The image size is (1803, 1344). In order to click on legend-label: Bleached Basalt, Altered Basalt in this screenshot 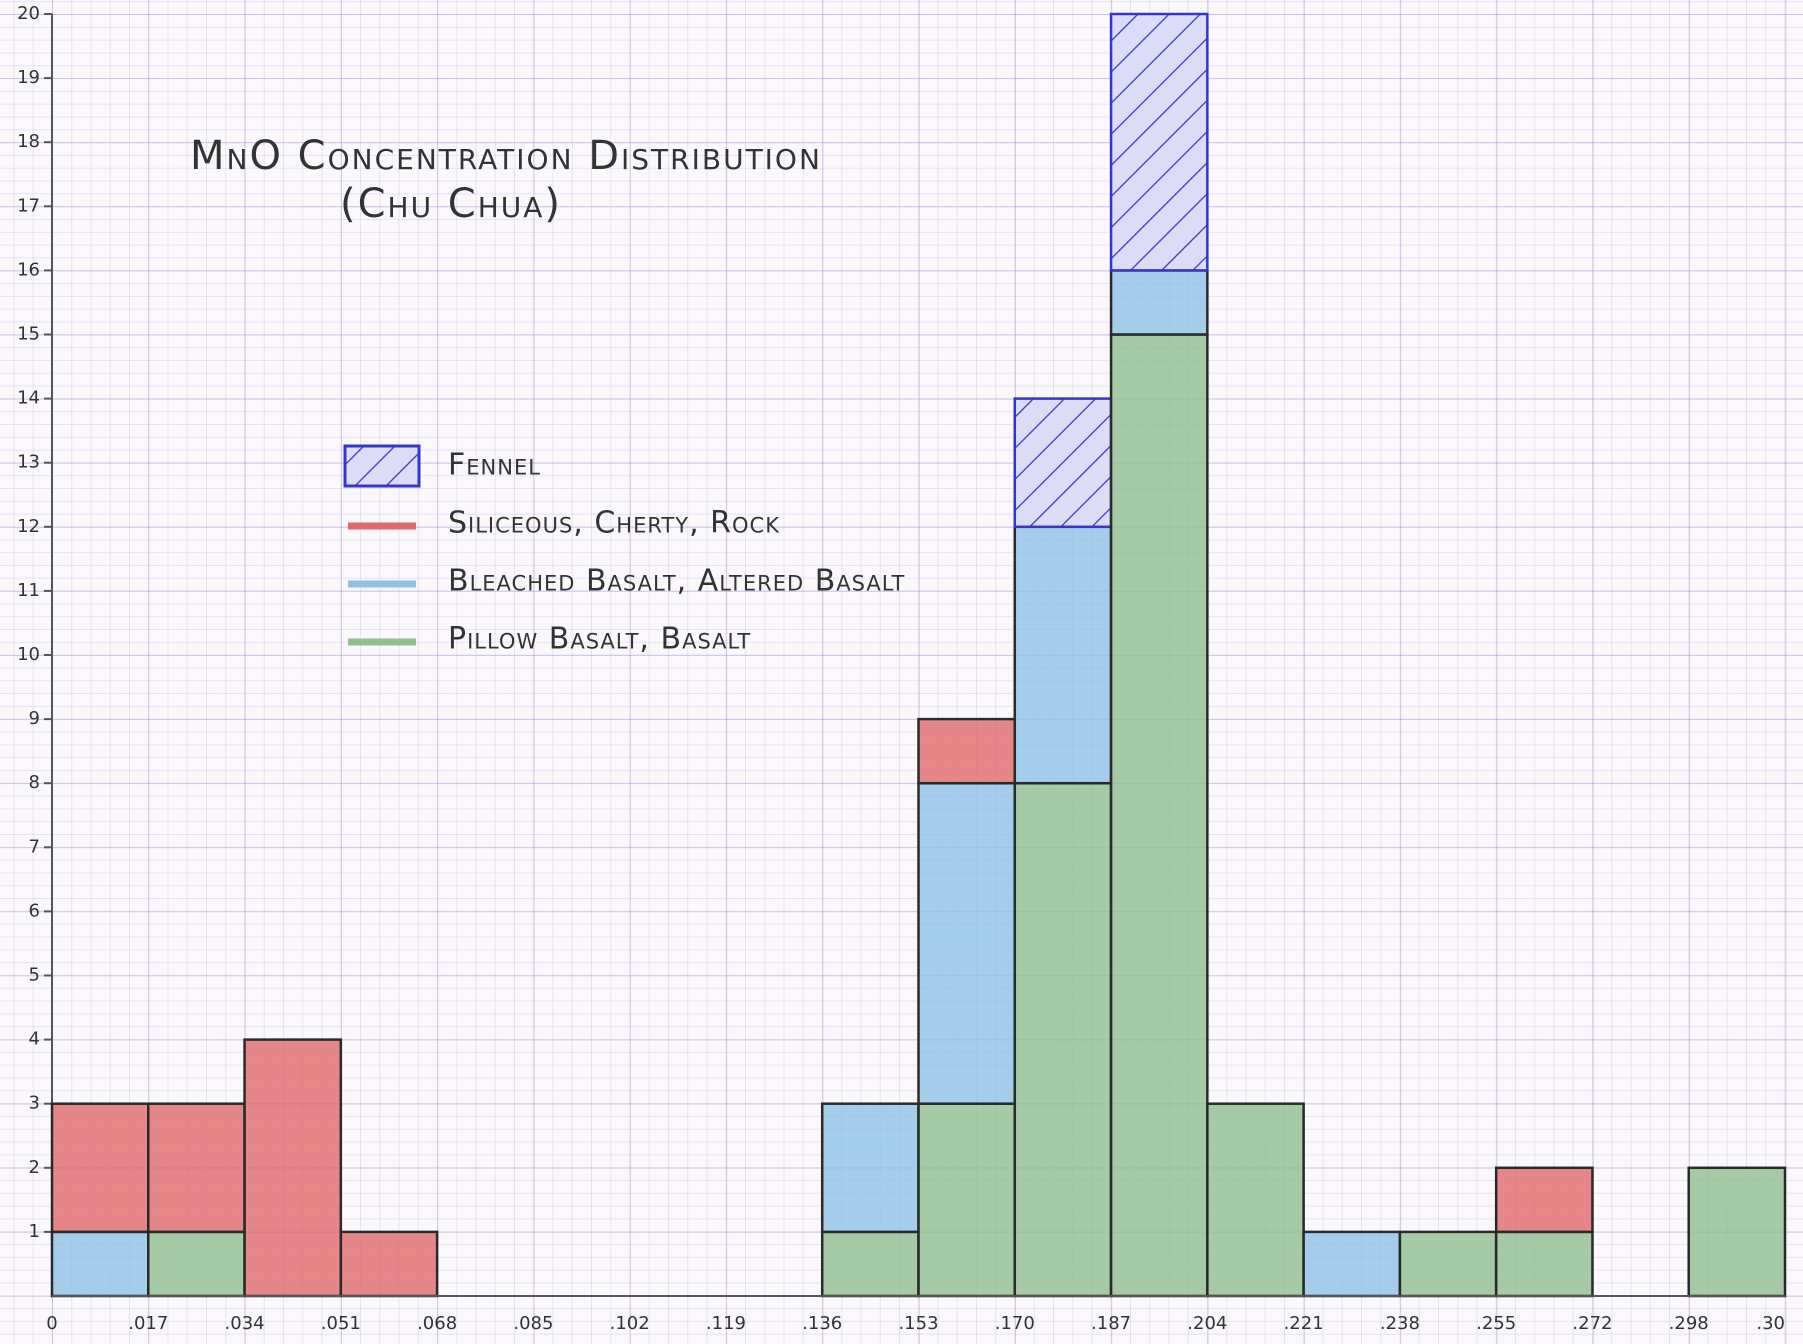, I will do `click(676, 581)`.